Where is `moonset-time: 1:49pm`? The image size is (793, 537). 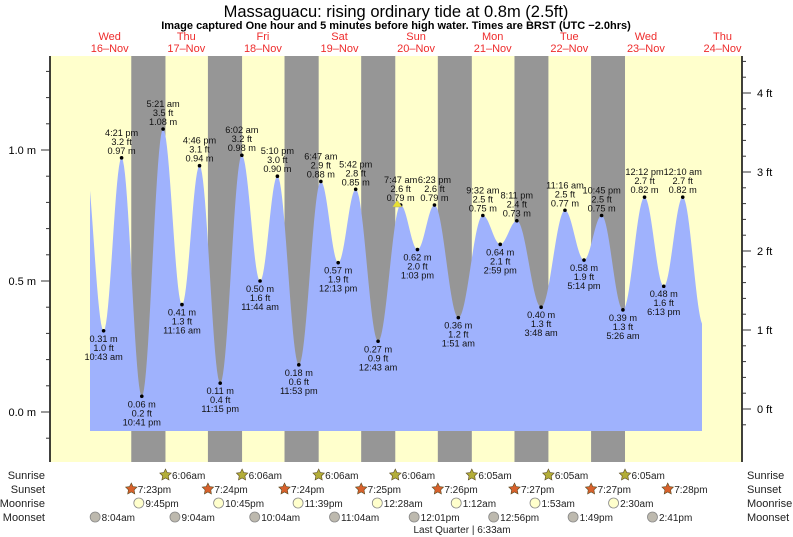 moonset-time: 1:49pm is located at coordinates (596, 518).